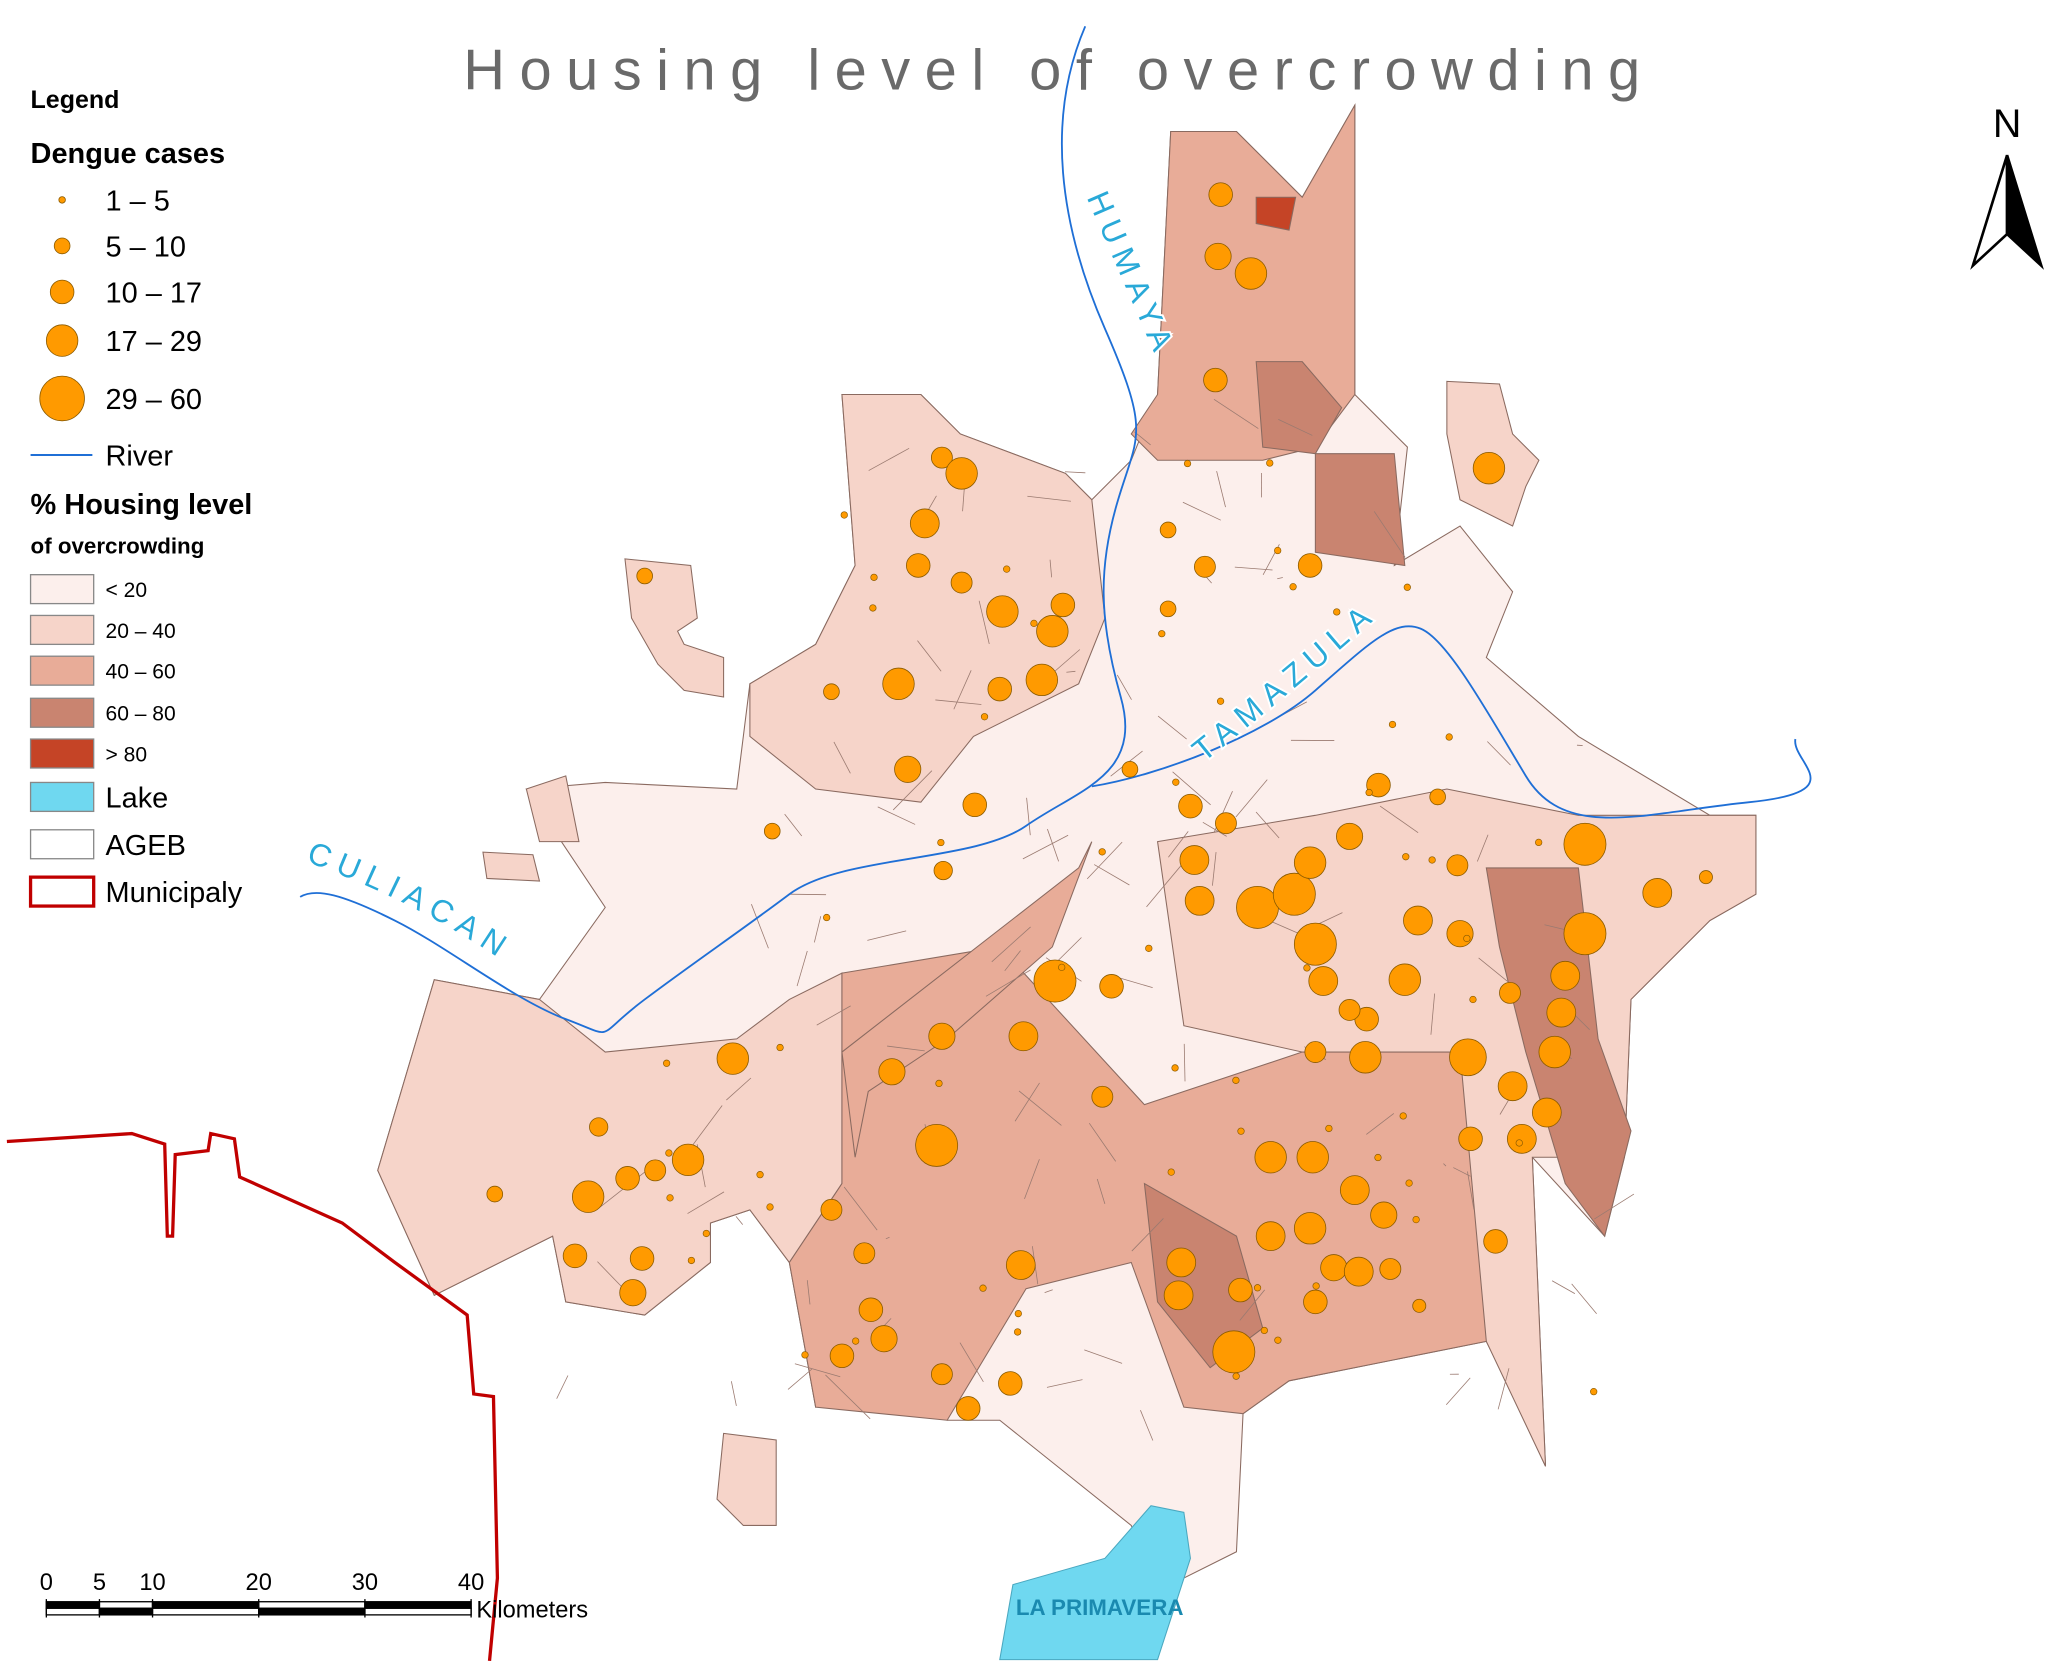  What do you see at coordinates (2024, 212) in the screenshot?
I see `north-arrow` at bounding box center [2024, 212].